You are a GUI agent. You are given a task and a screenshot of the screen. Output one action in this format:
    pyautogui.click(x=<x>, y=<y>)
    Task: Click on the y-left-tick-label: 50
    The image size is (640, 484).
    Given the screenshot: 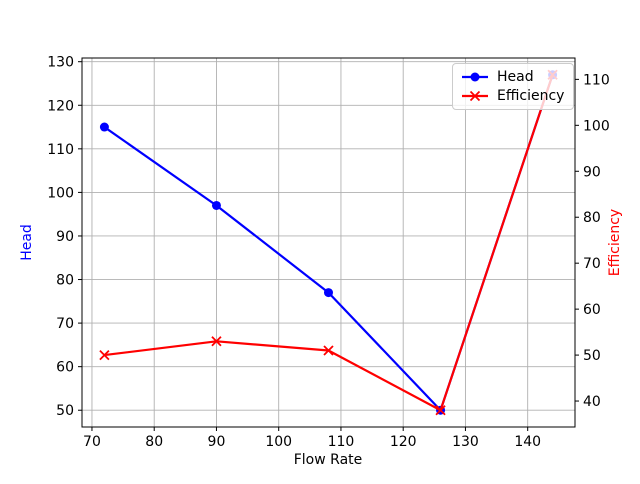 What is the action you would take?
    pyautogui.click(x=65, y=411)
    